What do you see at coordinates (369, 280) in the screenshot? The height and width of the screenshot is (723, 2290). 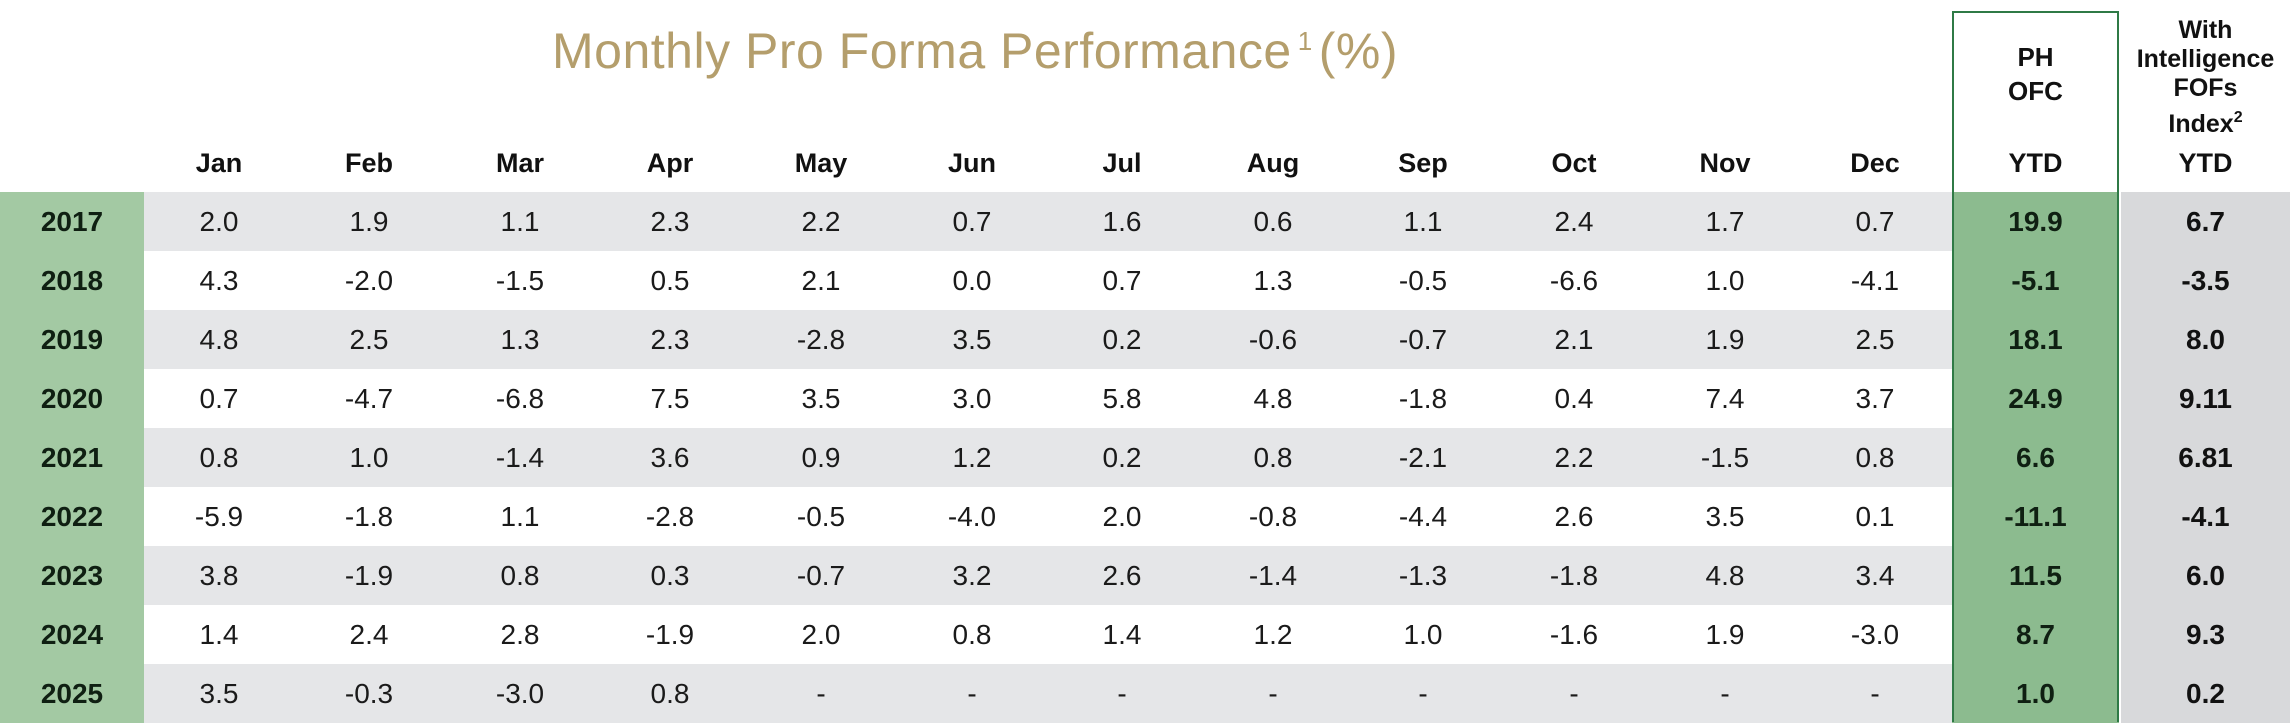 I see `month-value-cell: -2.0` at bounding box center [369, 280].